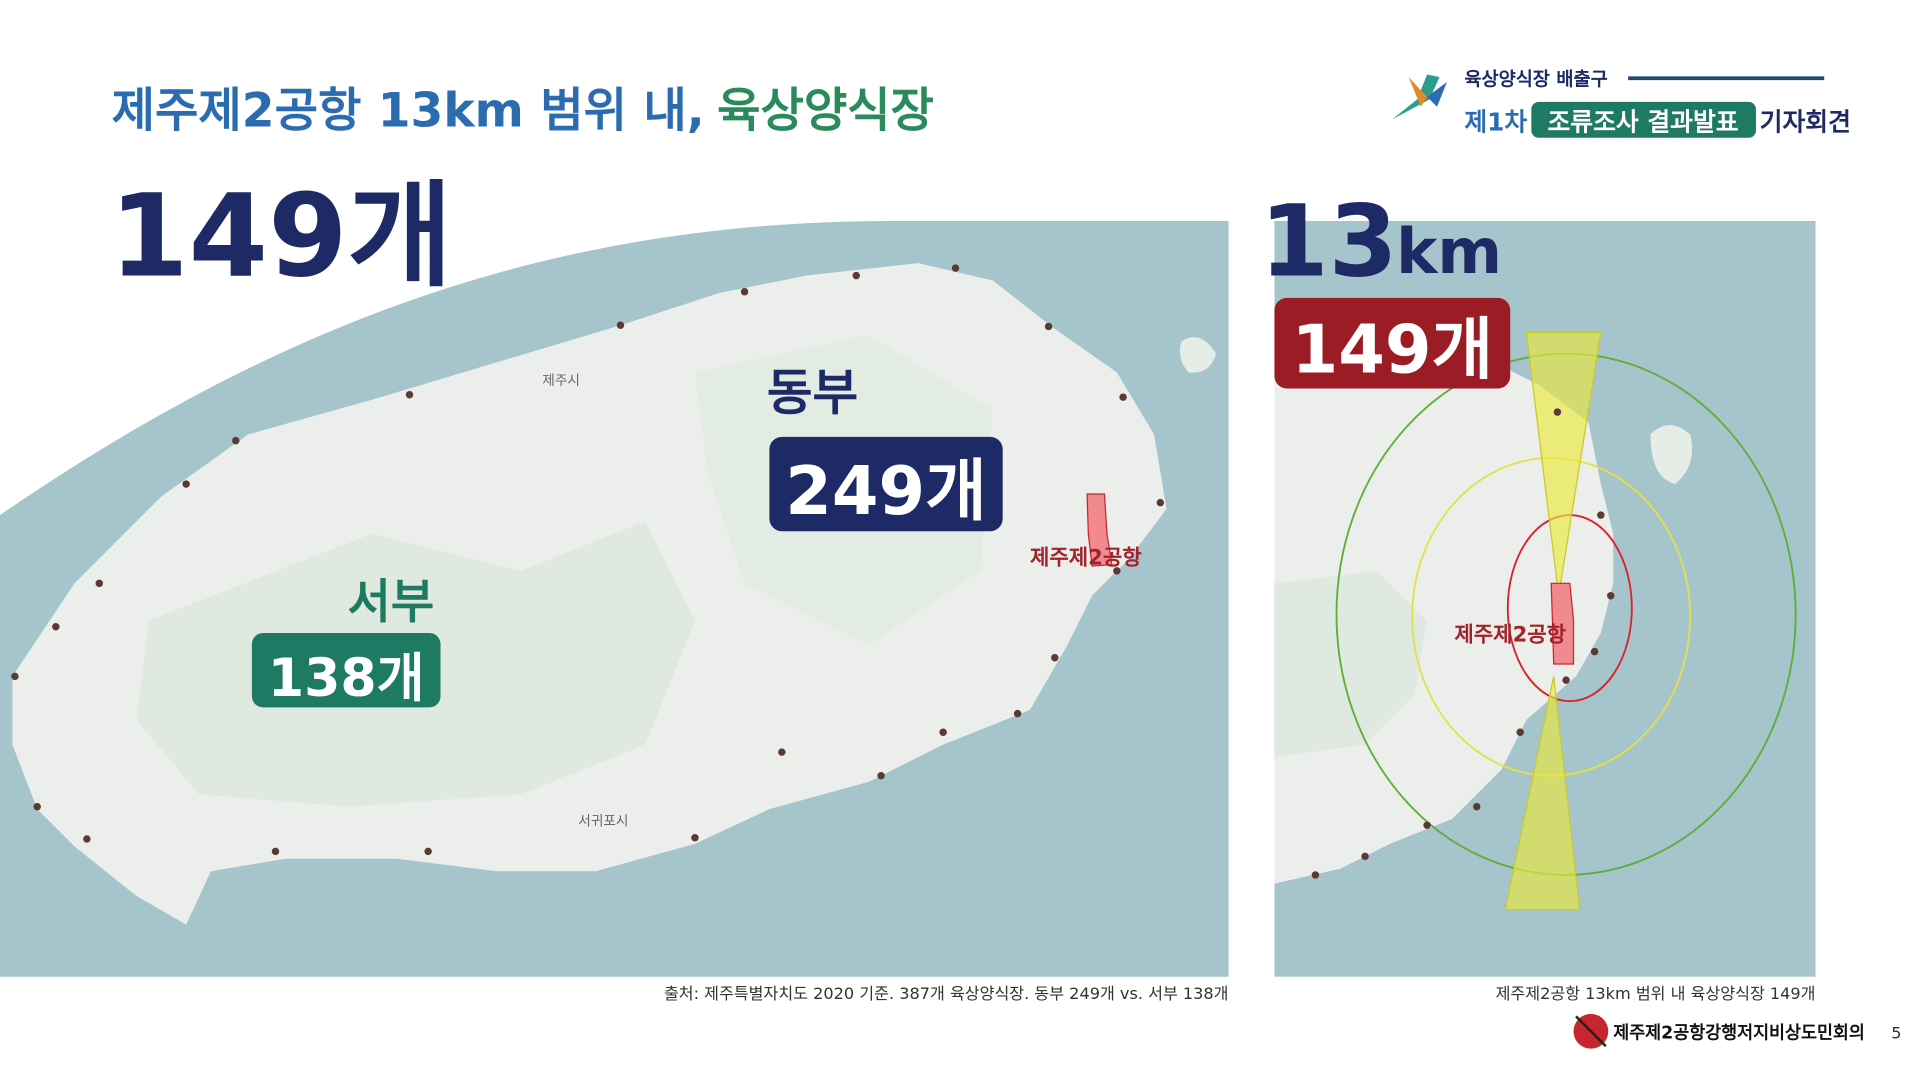 The width and height of the screenshot is (1921, 1081). I want to click on title: 제주제2공항 13km 범위 내, 육상양식장, so click(523, 111).